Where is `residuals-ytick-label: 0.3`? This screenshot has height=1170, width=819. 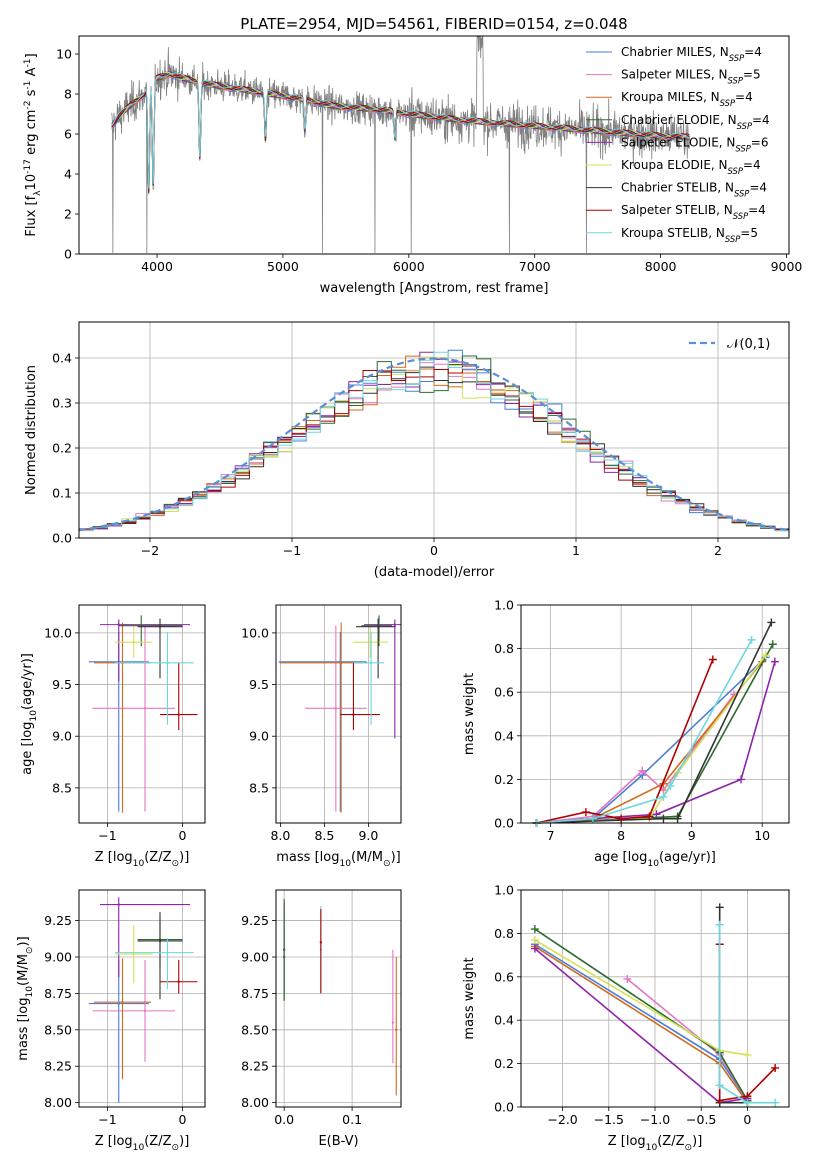
residuals-ytick-label: 0.3 is located at coordinates (62, 403).